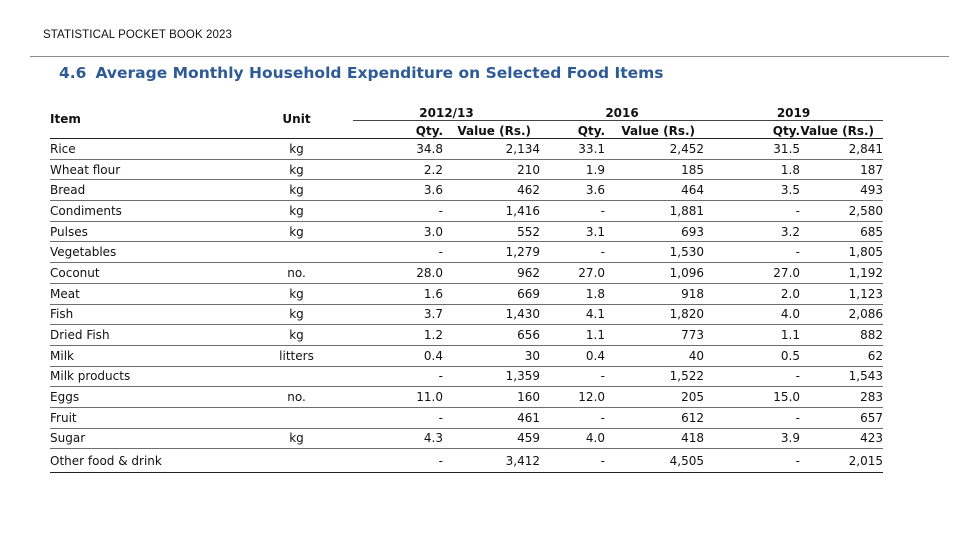  What do you see at coordinates (752, 397) in the screenshot?
I see `cell-qty-2019: 15.0` at bounding box center [752, 397].